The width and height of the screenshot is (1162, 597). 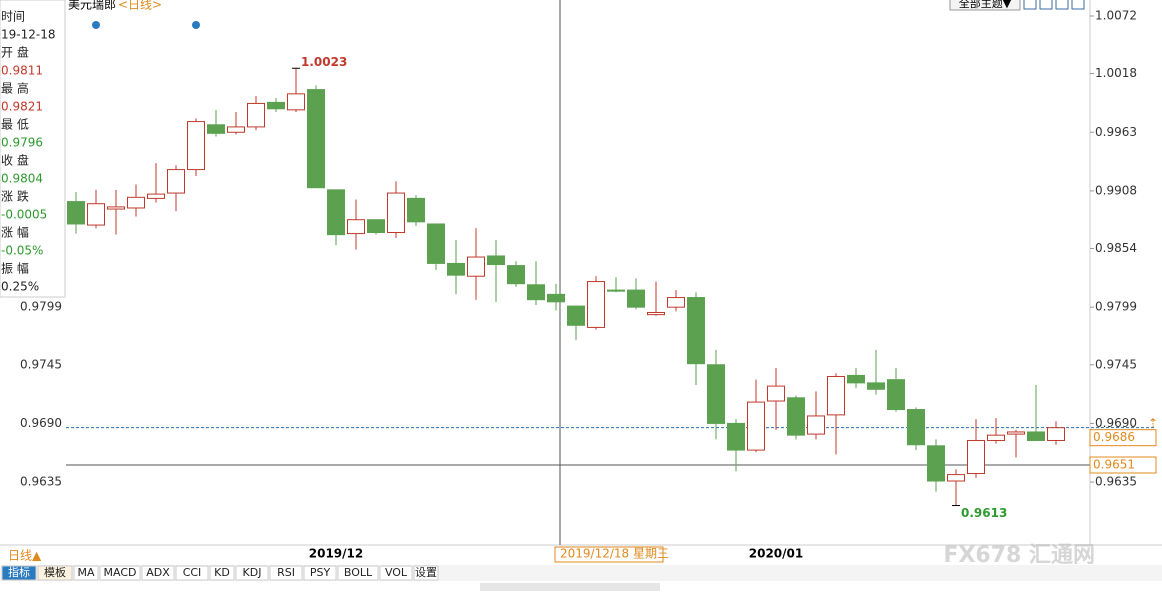 I want to click on period-box, so click(x=33, y=555).